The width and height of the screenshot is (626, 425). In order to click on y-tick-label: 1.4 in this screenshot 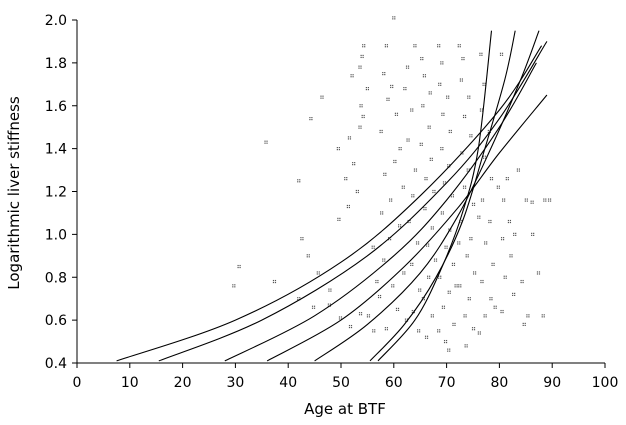, I will do `click(56, 150)`.